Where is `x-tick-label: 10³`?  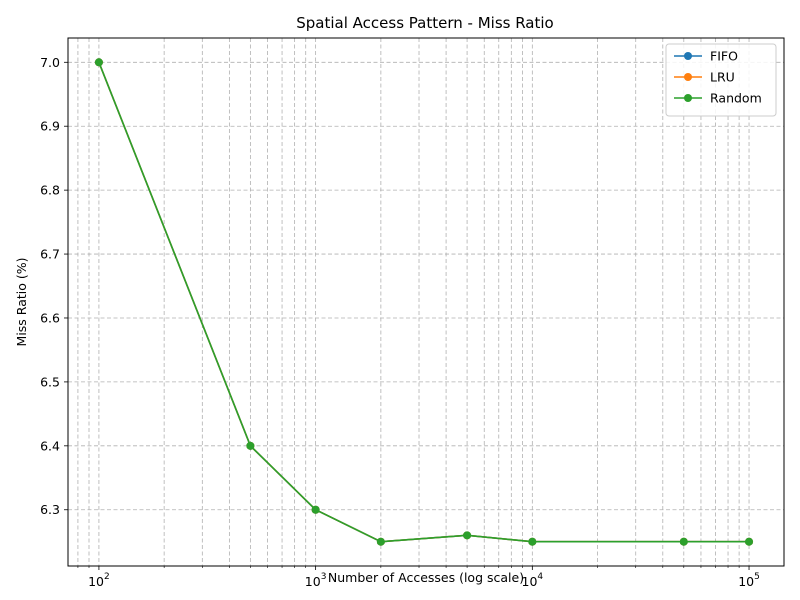 x-tick-label: 10³ is located at coordinates (316, 580).